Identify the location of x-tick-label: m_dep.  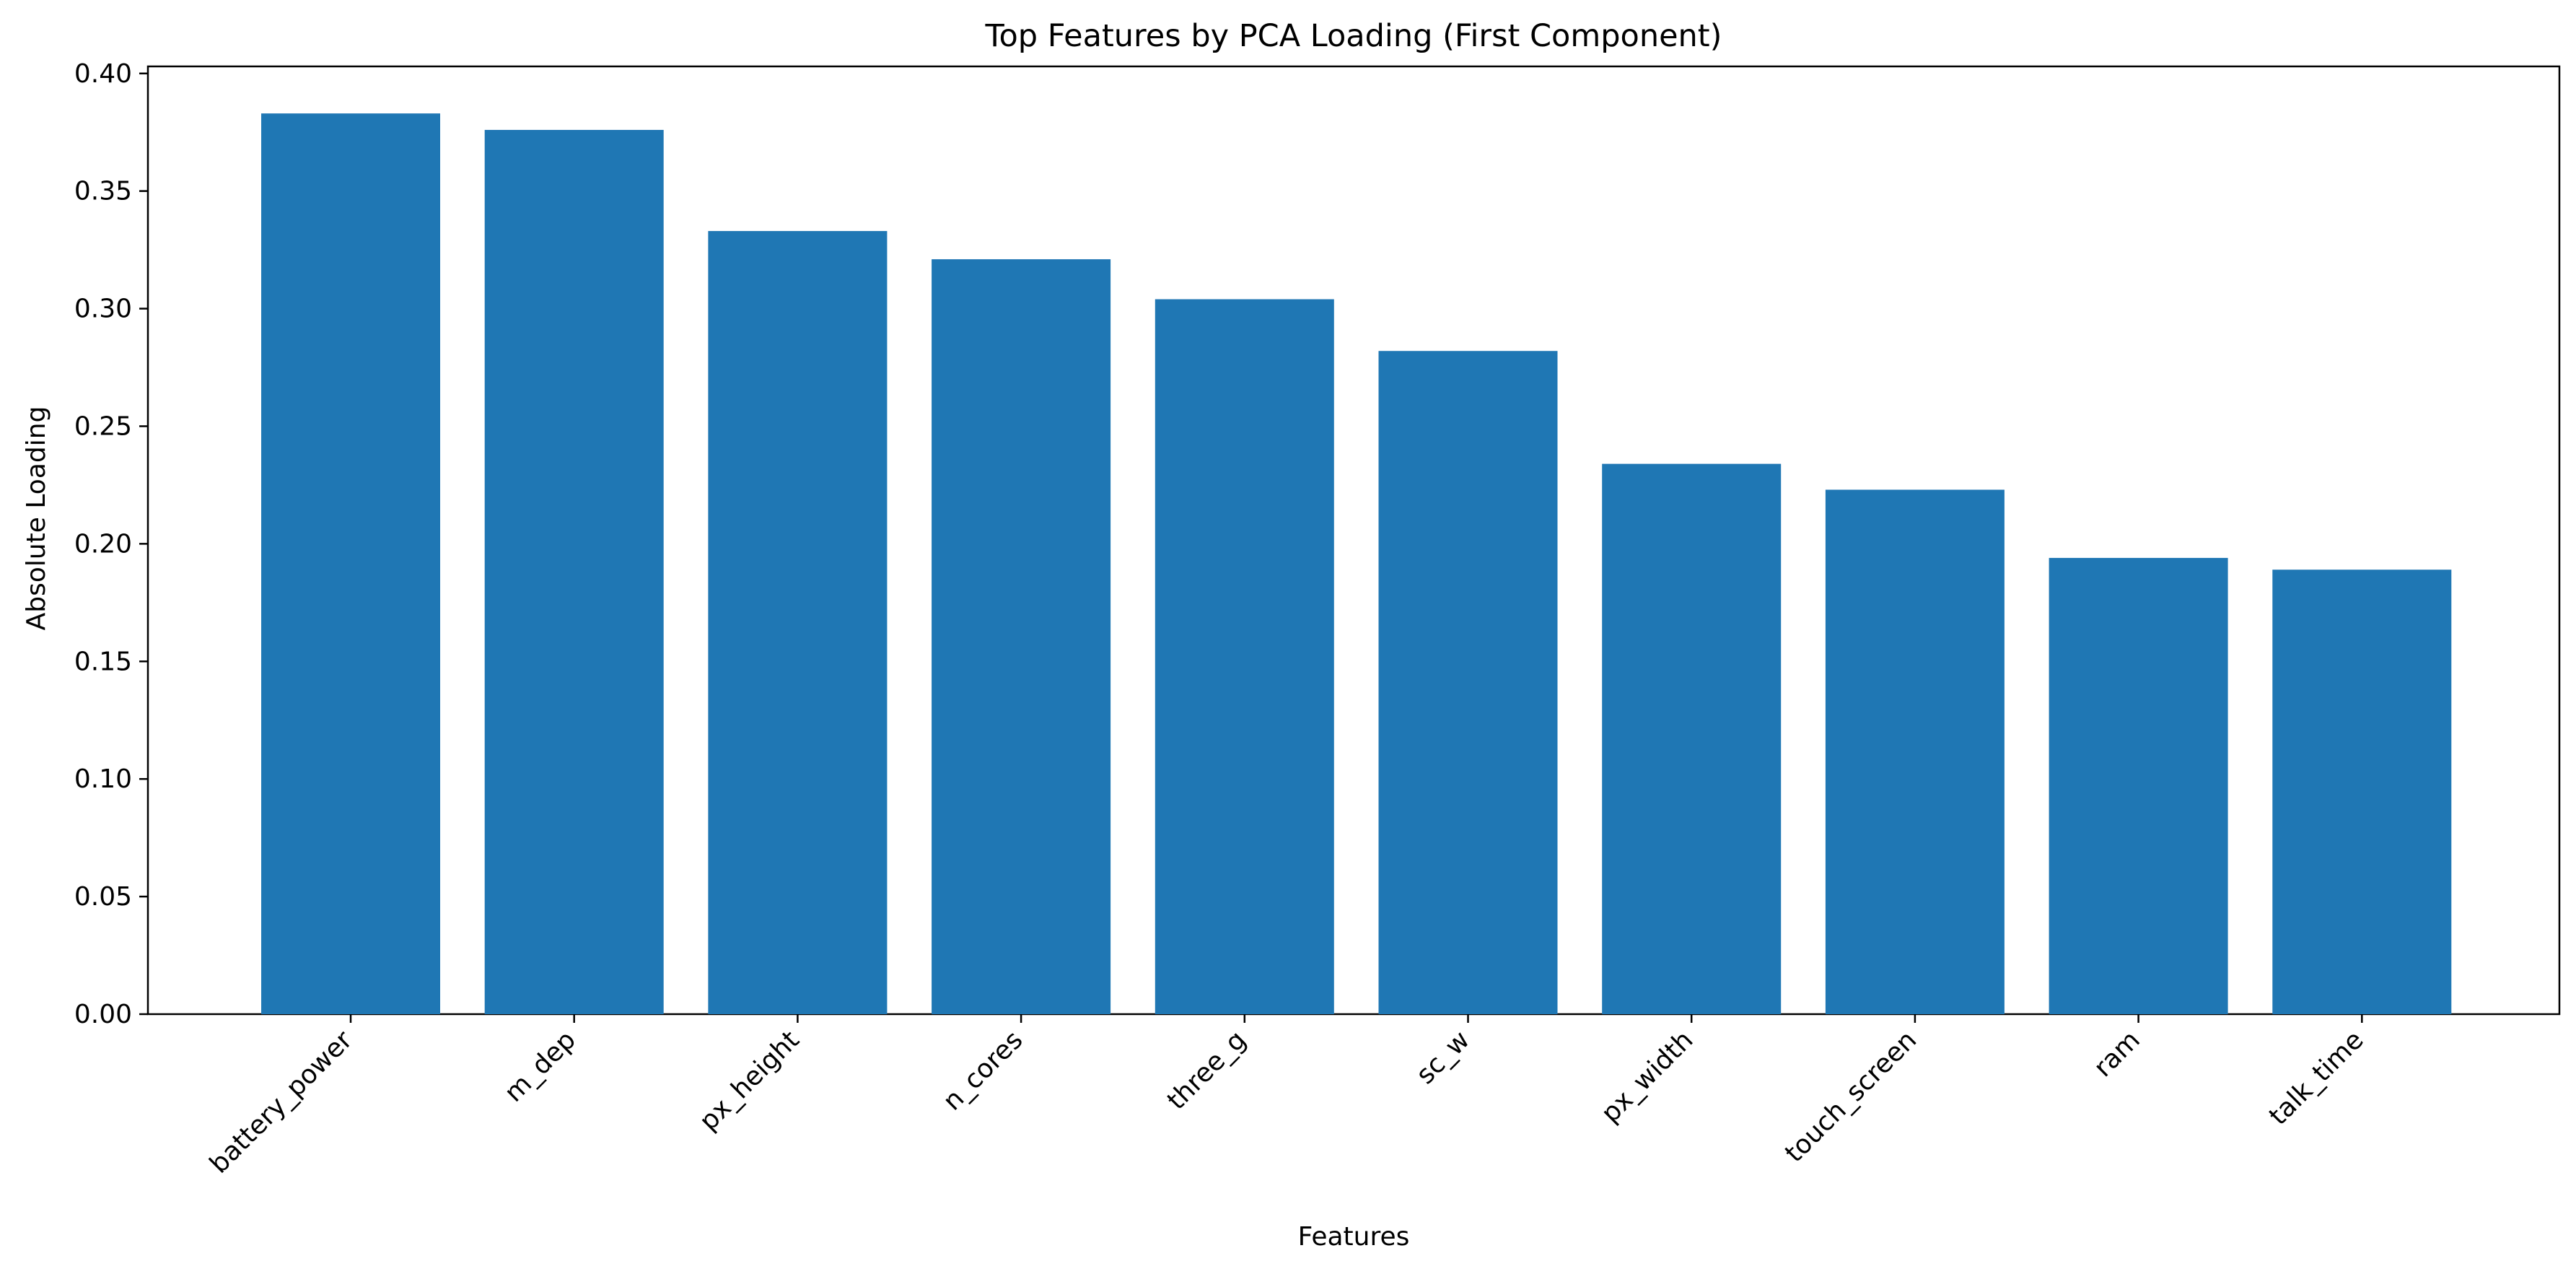
(540, 1066).